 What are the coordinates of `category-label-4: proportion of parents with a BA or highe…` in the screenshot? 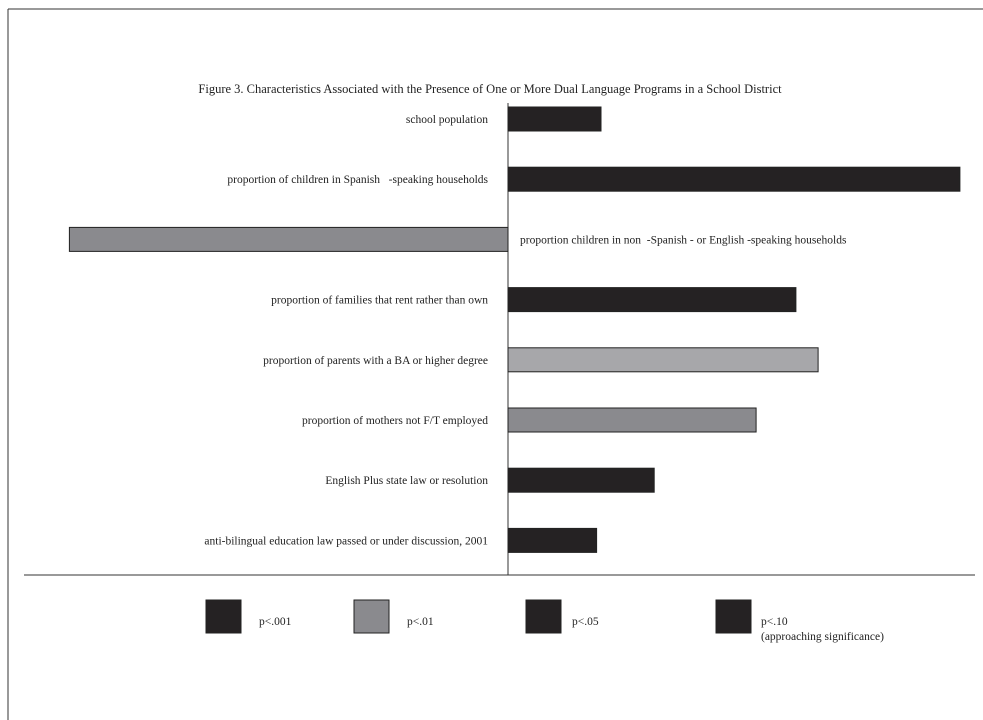 It's located at (375, 361).